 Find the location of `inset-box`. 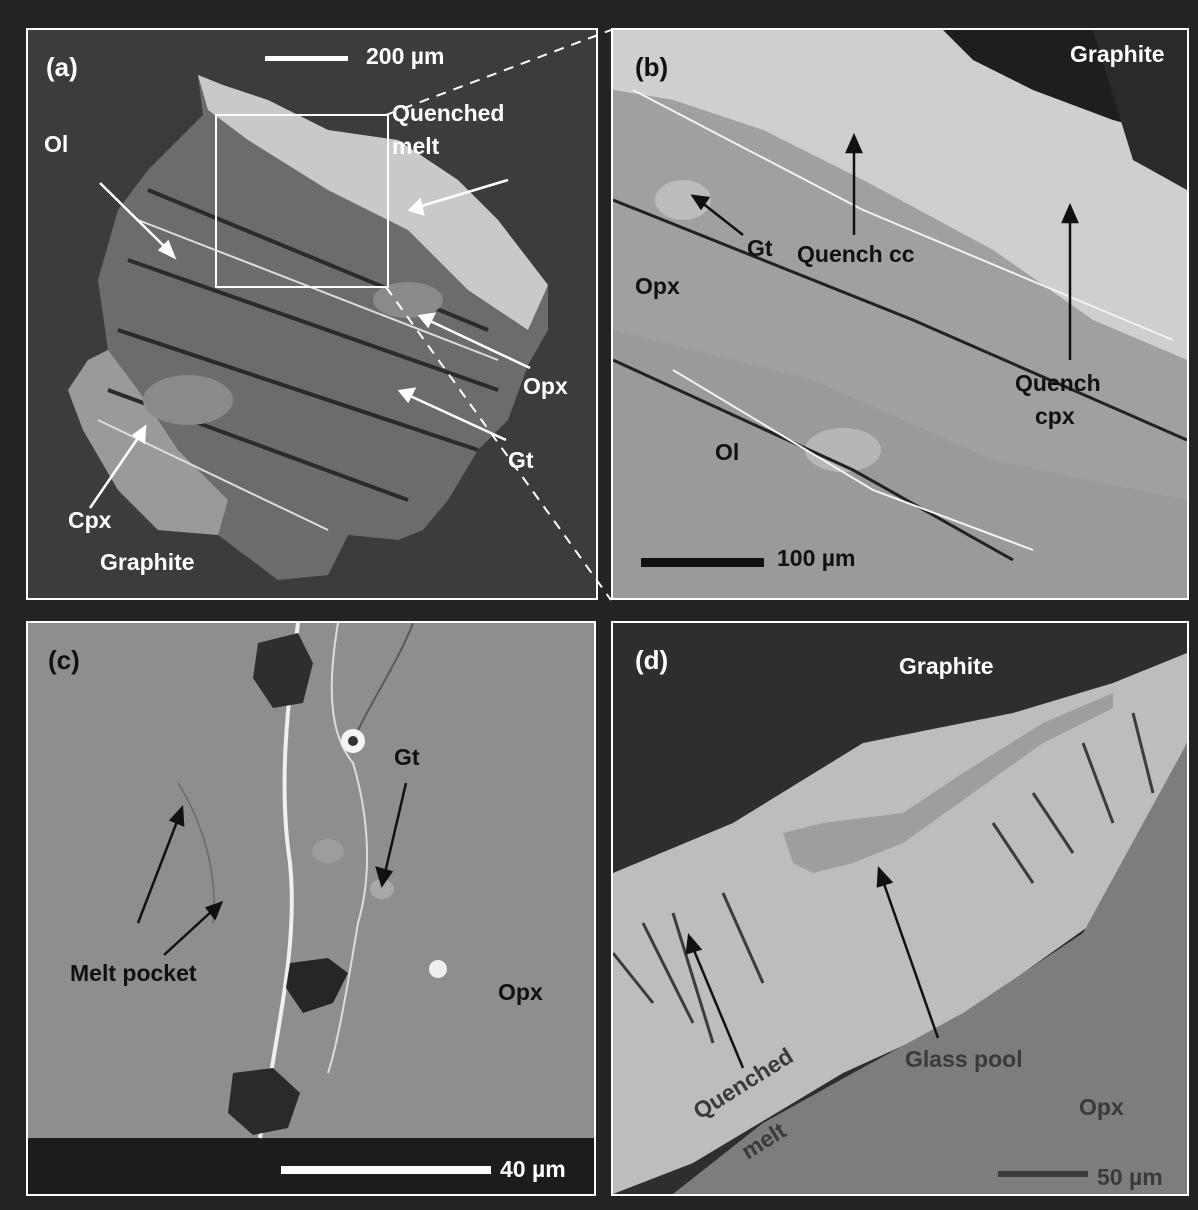

inset-box is located at coordinates (302, 201).